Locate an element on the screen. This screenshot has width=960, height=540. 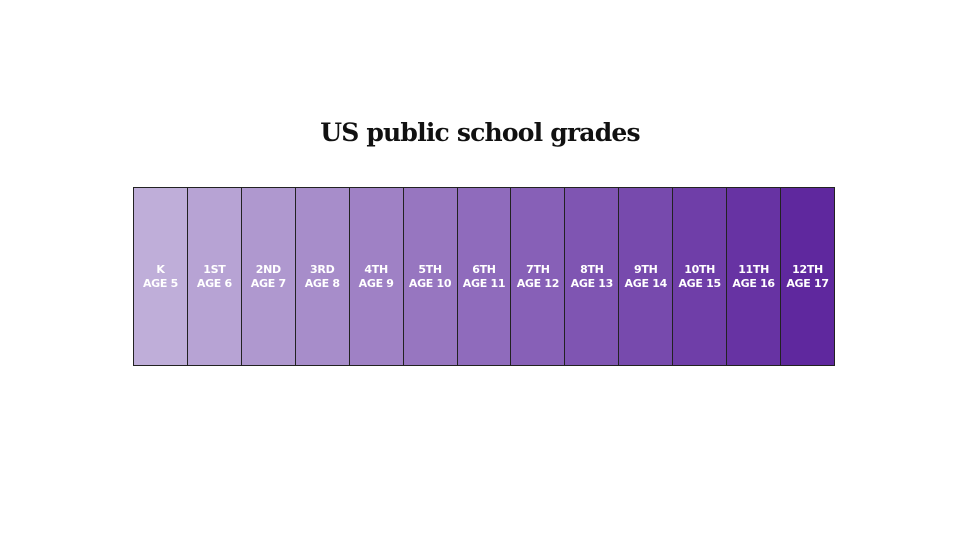
age-label: AGE 16 is located at coordinates (753, 283).